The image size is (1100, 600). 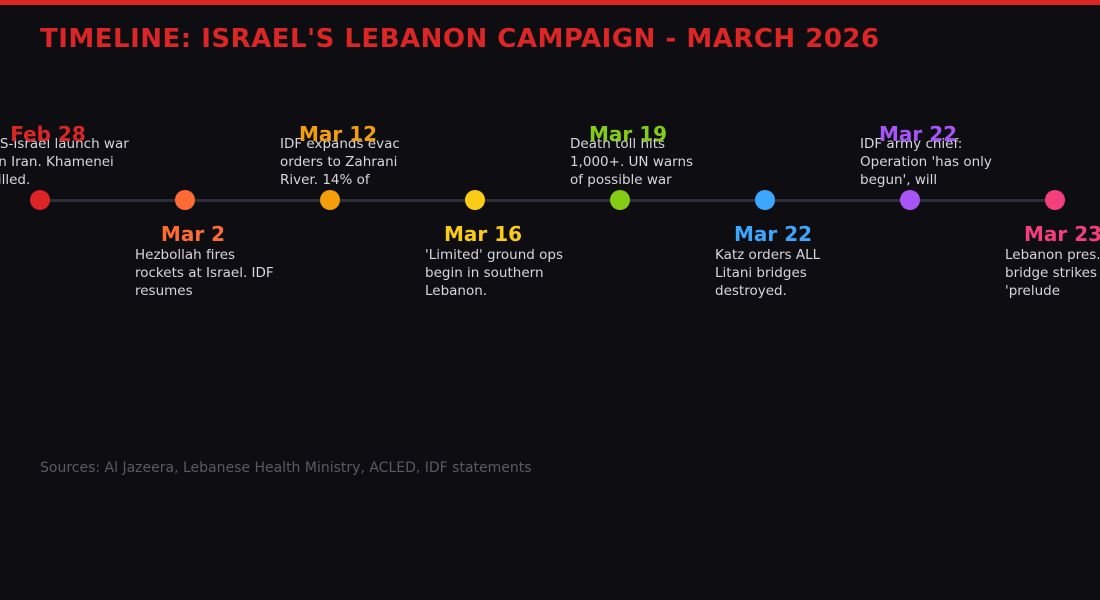 What do you see at coordinates (1061, 234) in the screenshot?
I see `event-date: Mar 23` at bounding box center [1061, 234].